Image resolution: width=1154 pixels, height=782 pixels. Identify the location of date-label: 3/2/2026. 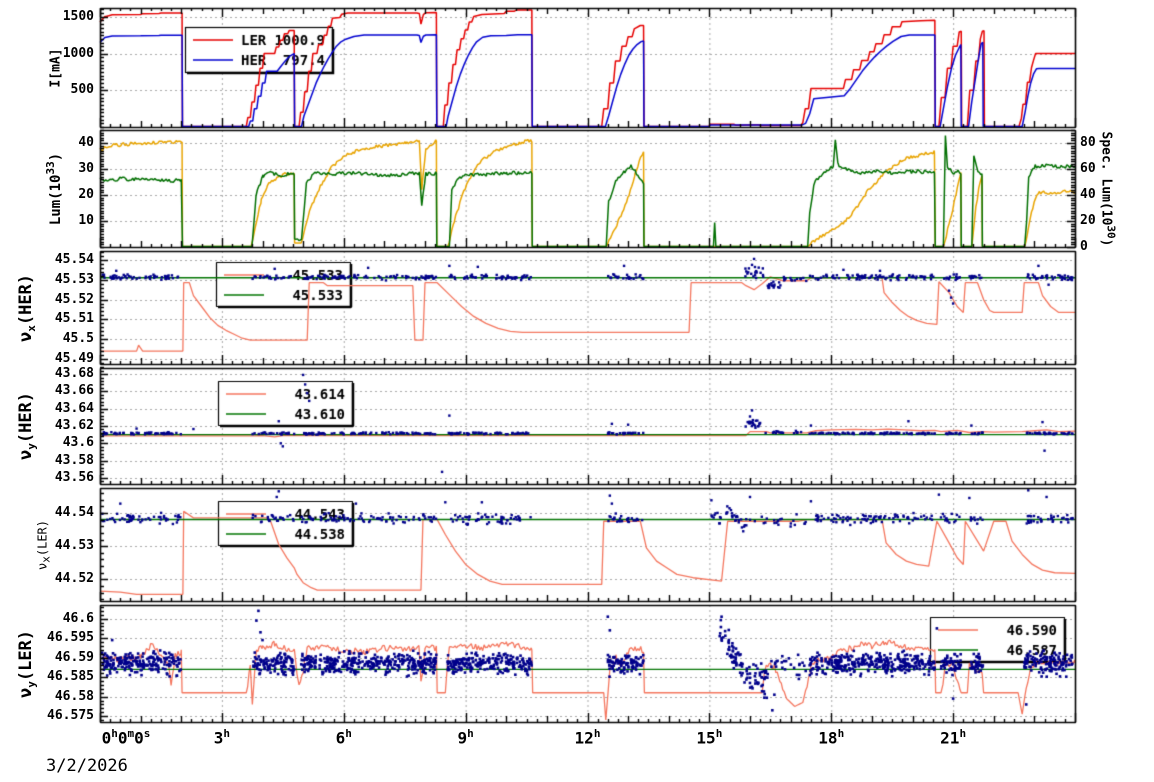
(87, 766).